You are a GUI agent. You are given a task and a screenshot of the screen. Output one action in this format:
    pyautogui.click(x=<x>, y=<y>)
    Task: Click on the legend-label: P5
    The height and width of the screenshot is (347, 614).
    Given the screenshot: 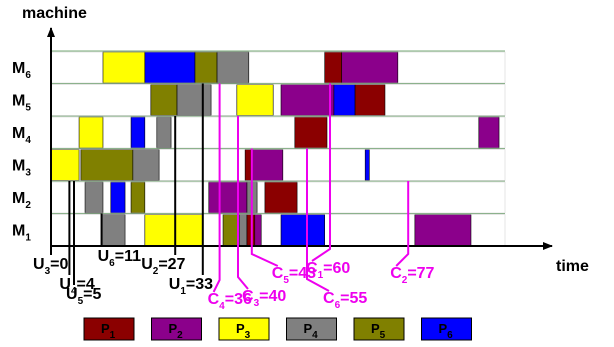 What is the action you would take?
    pyautogui.click(x=378, y=331)
    